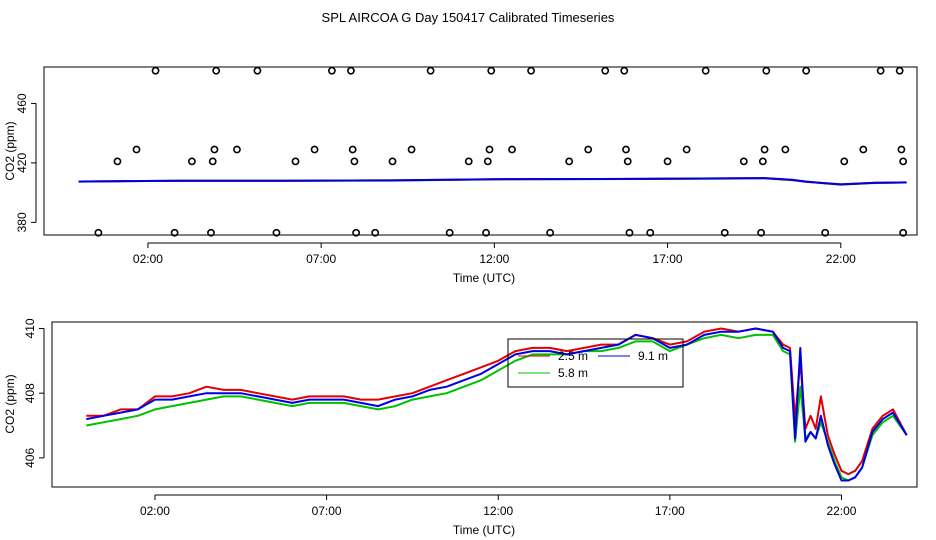 The height and width of the screenshot is (540, 936). I want to click on scatter-panel-lines, so click(492, 181).